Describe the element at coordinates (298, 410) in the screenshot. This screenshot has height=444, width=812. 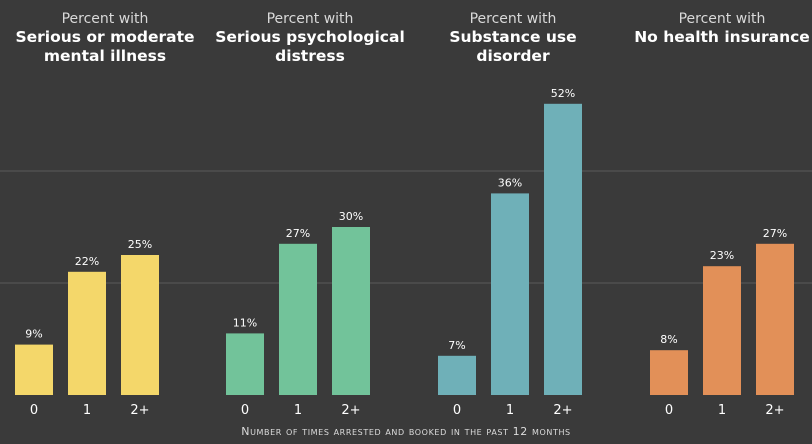
I see `tick-label-p2-2: 1` at that location.